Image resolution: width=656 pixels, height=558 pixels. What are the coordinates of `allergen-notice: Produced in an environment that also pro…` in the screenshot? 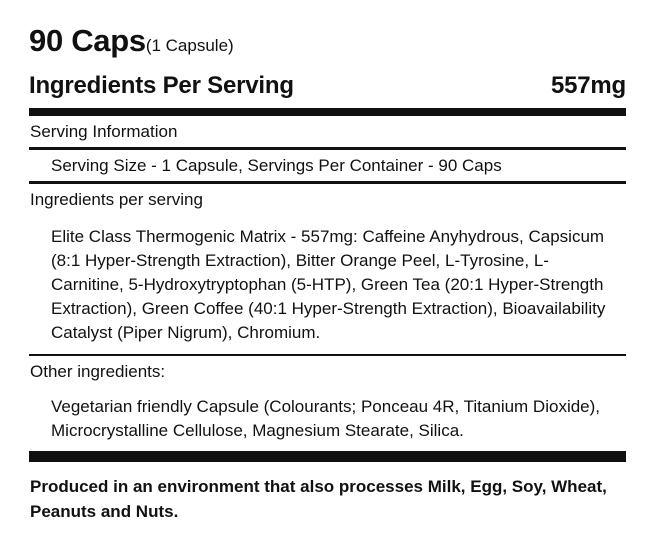 It's located at (318, 499).